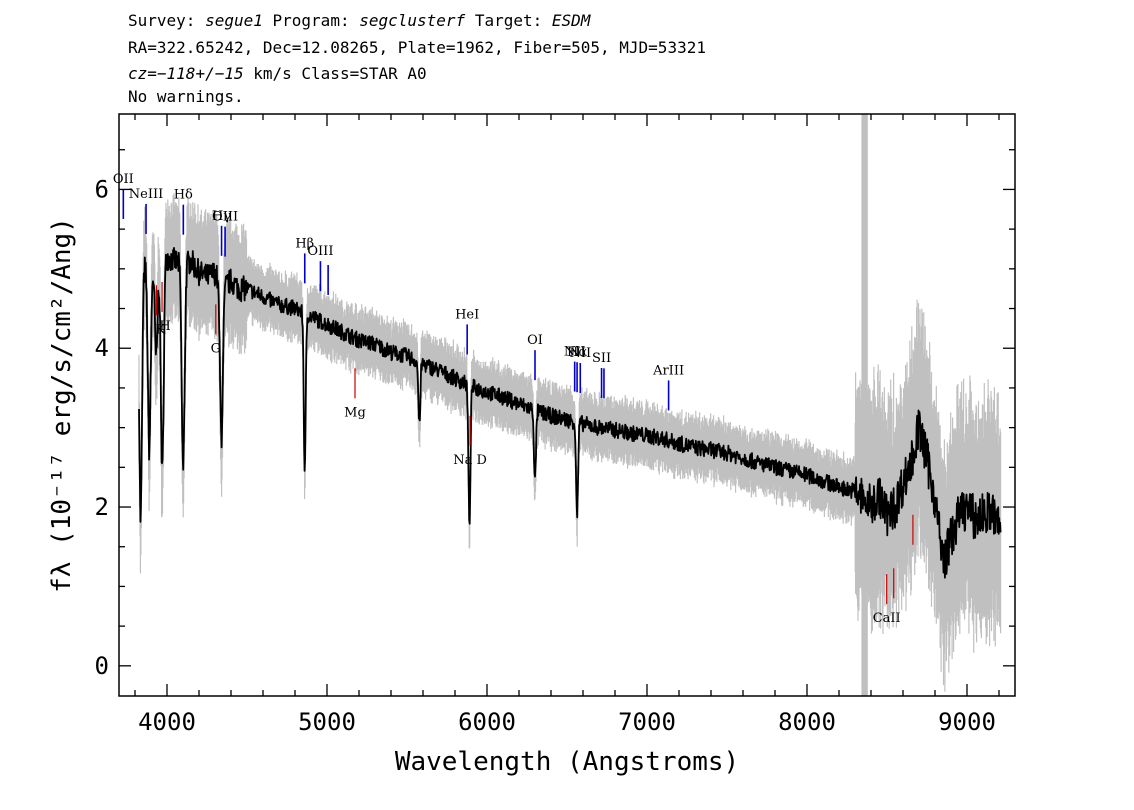 This screenshot has width=1134, height=810. Describe the element at coordinates (234, 20) in the screenshot. I see `survey-value: segue1` at that location.